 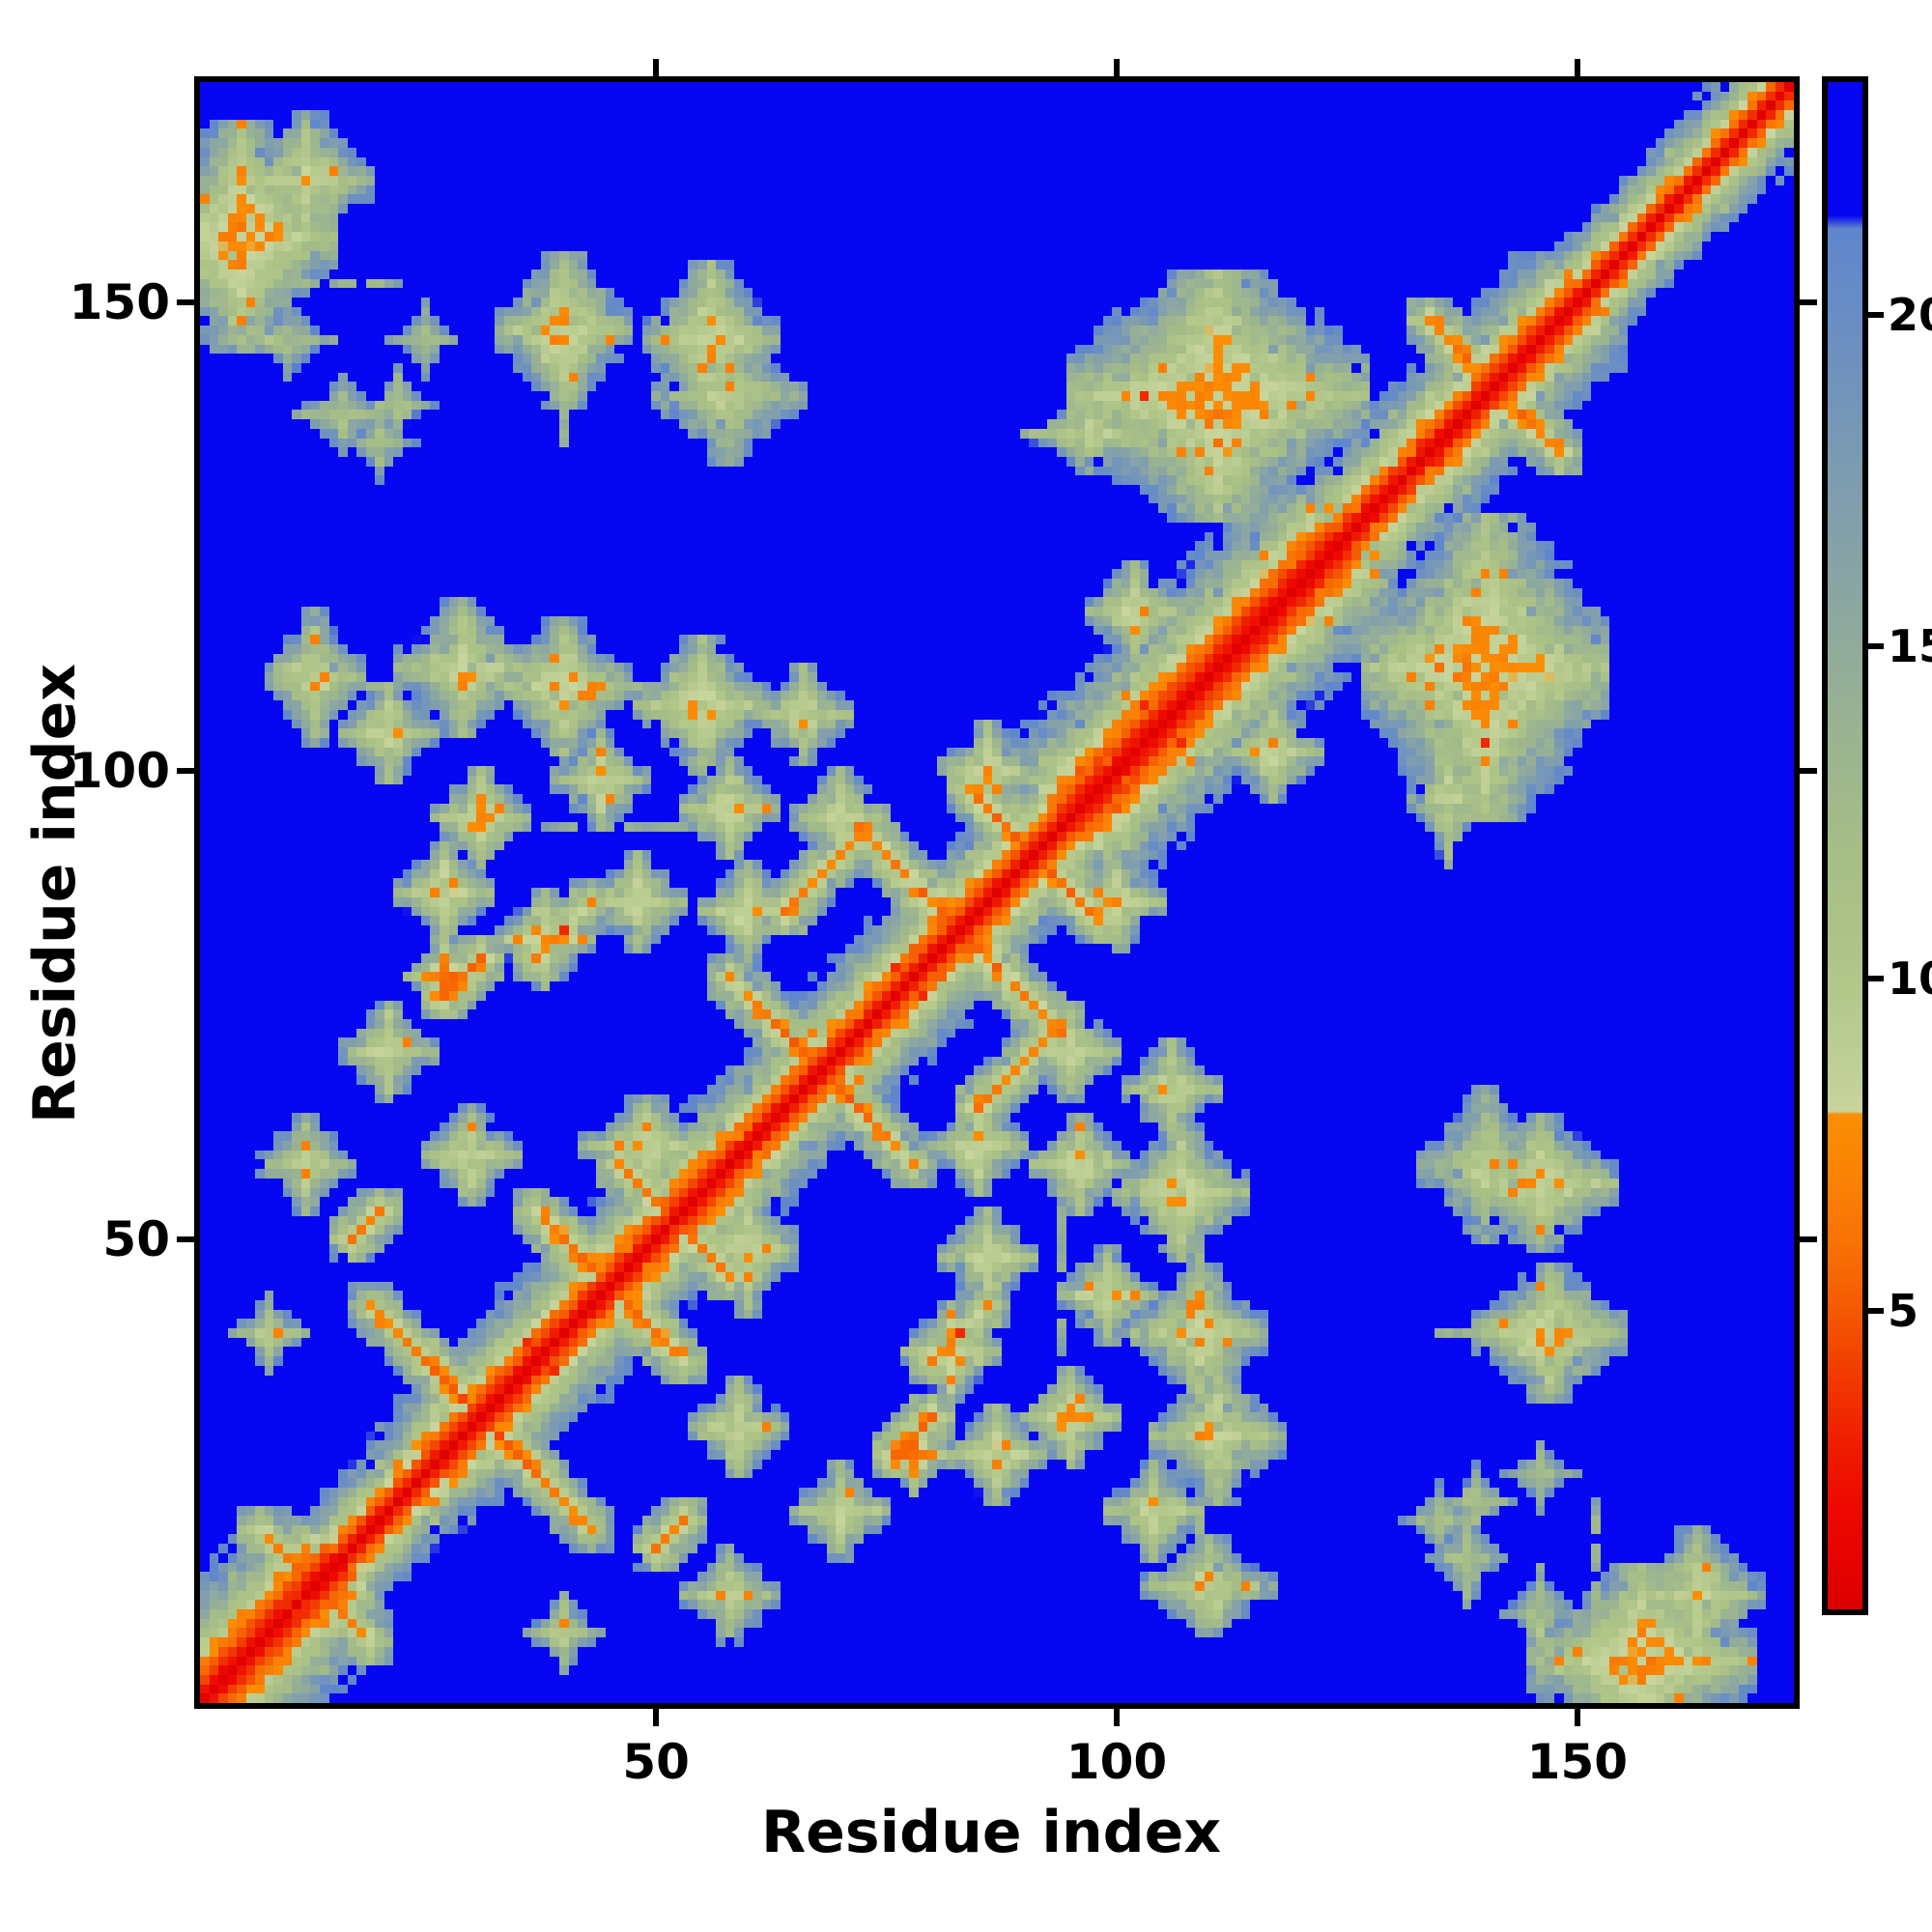 I want to click on y-tick-label: 50, so click(x=136, y=1238).